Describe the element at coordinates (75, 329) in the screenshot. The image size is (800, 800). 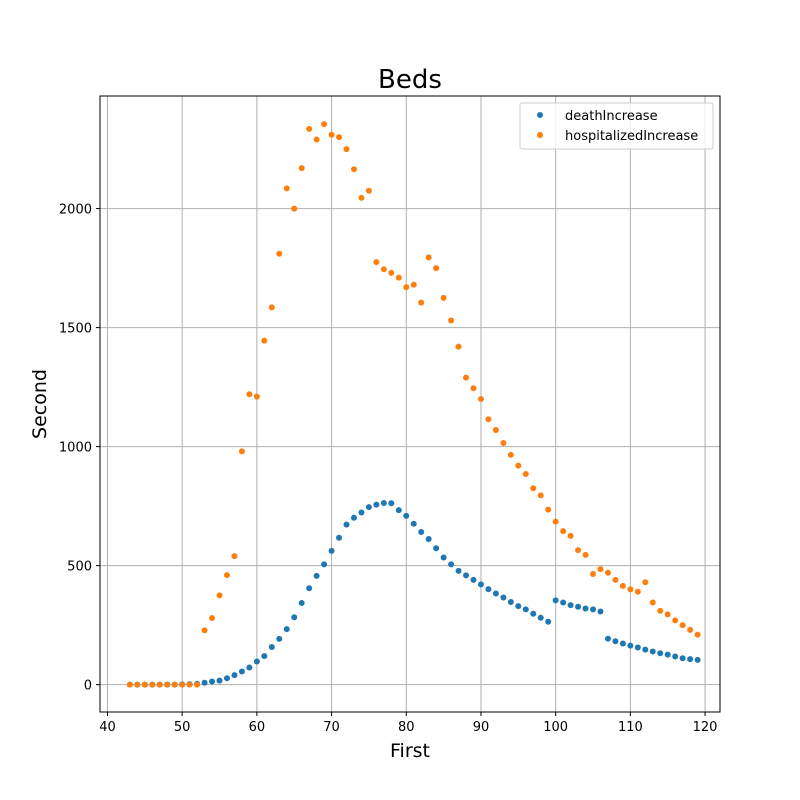
I see `y-tick-label: 1500` at that location.